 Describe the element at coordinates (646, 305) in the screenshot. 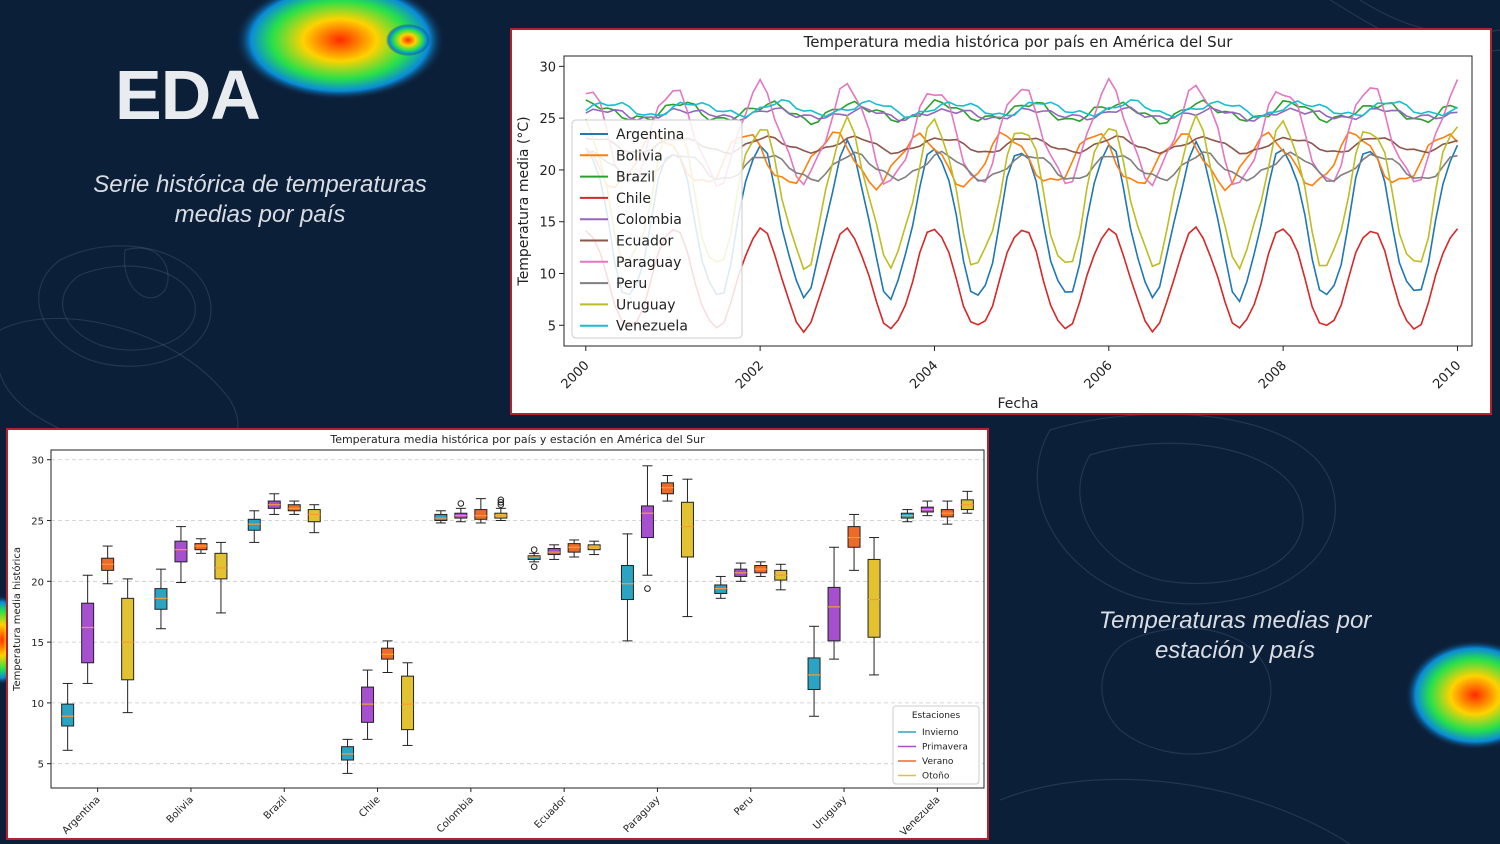

I see `legend-label: Uruguay` at that location.